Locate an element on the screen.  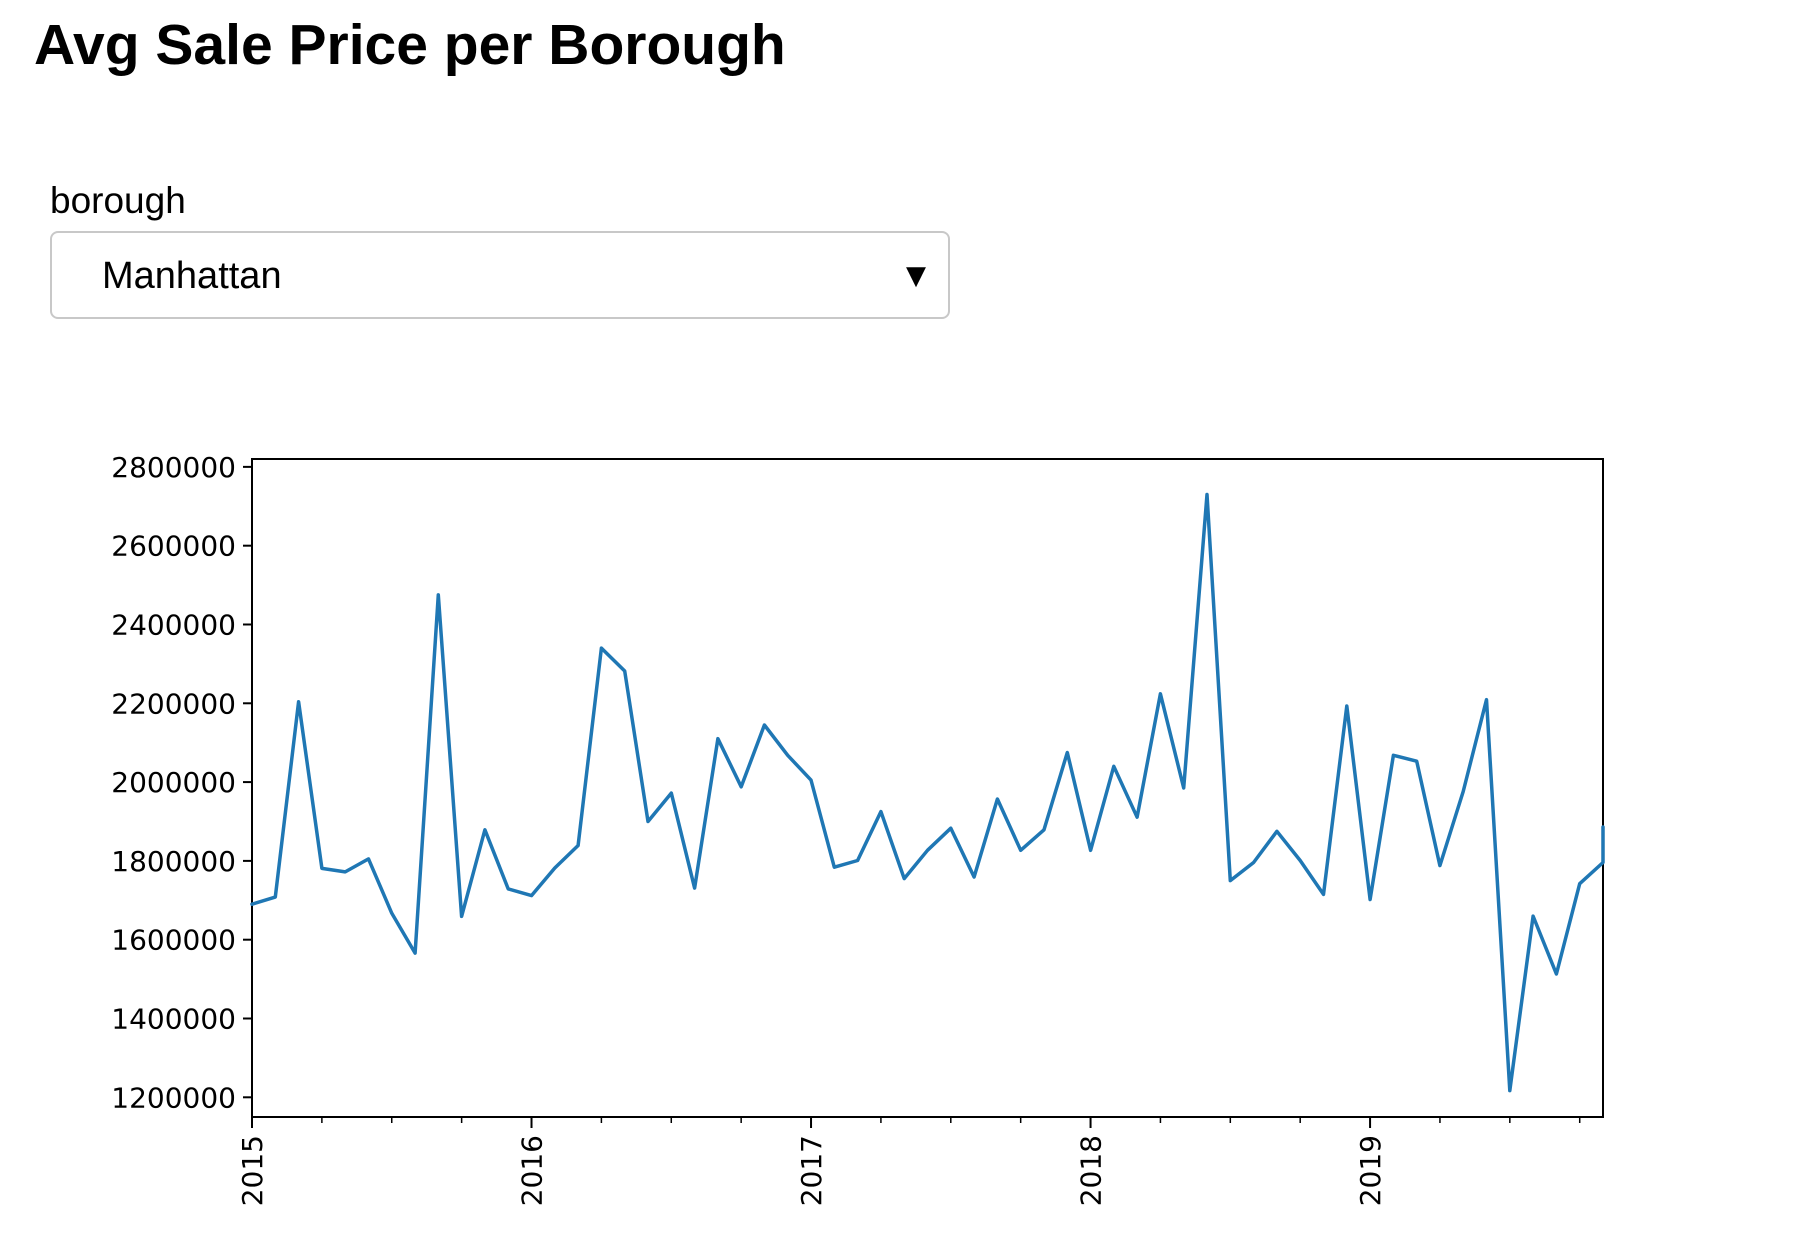
x-tick-label: 2019 is located at coordinates (1370, 1170).